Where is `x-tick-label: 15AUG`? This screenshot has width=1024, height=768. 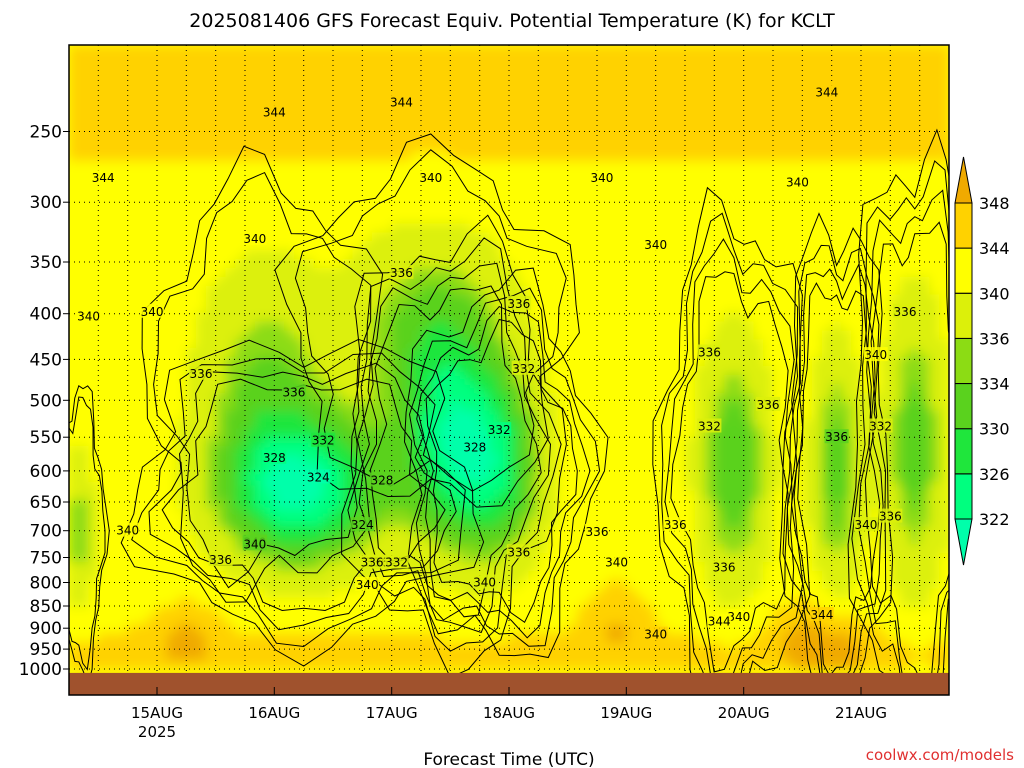 x-tick-label: 15AUG is located at coordinates (157, 713).